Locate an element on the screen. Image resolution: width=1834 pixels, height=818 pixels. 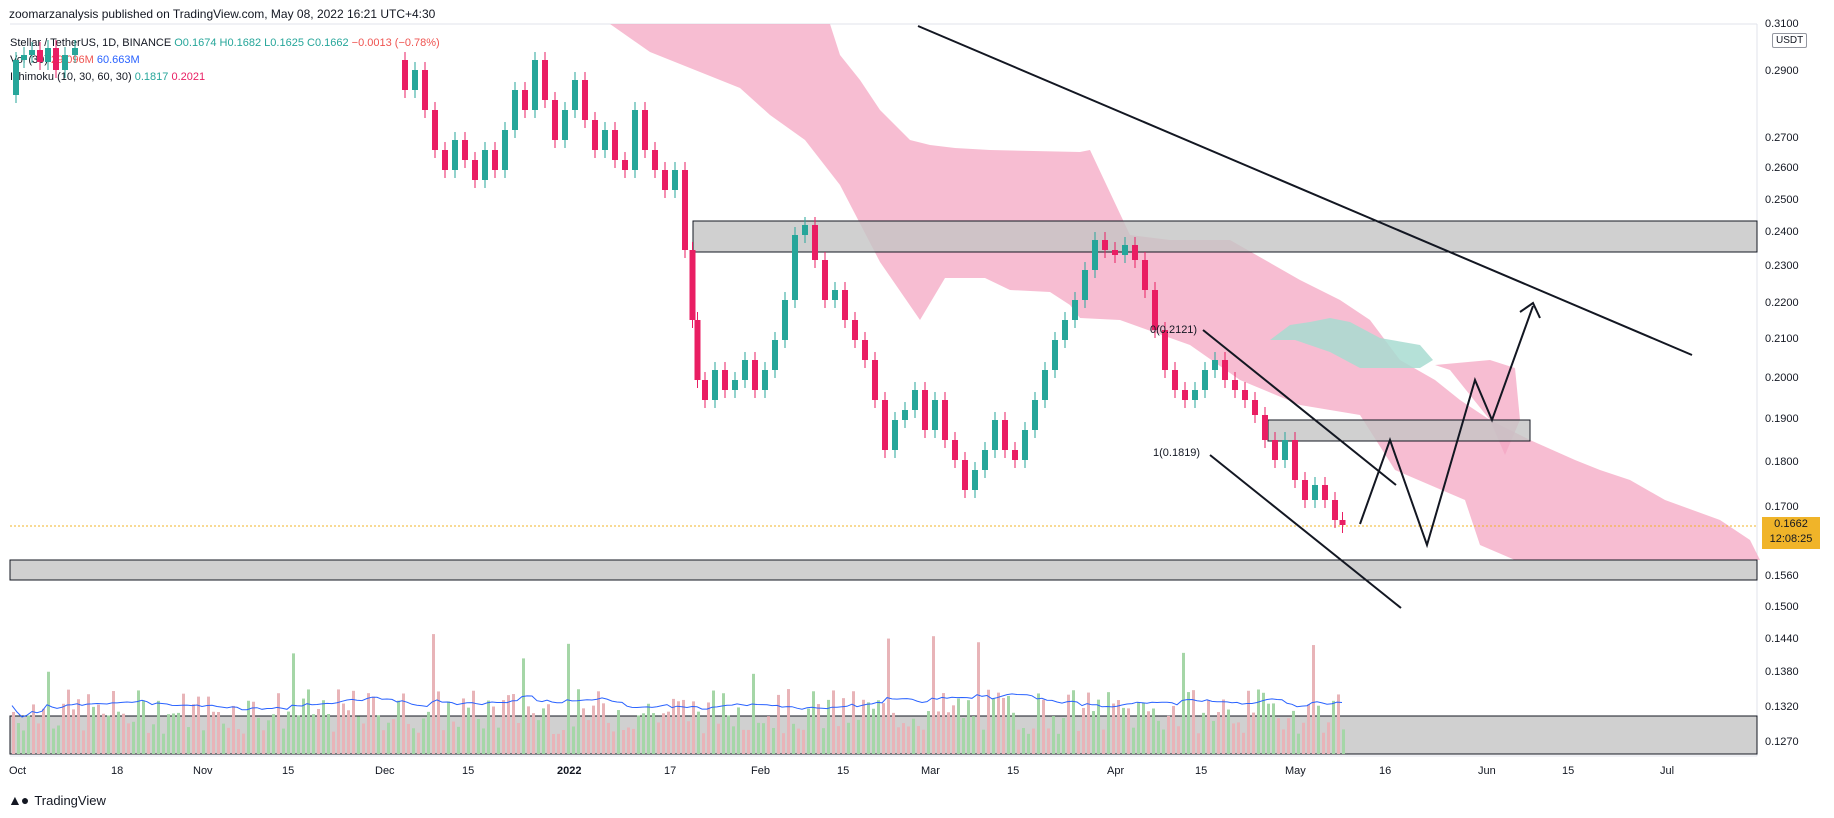
time-axis-label: Oct is located at coordinates (17, 771).